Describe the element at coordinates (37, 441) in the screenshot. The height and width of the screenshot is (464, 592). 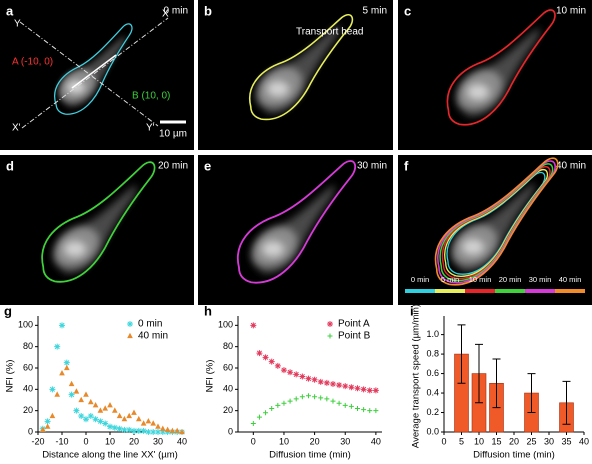
I see `x-tick-label: -20` at that location.